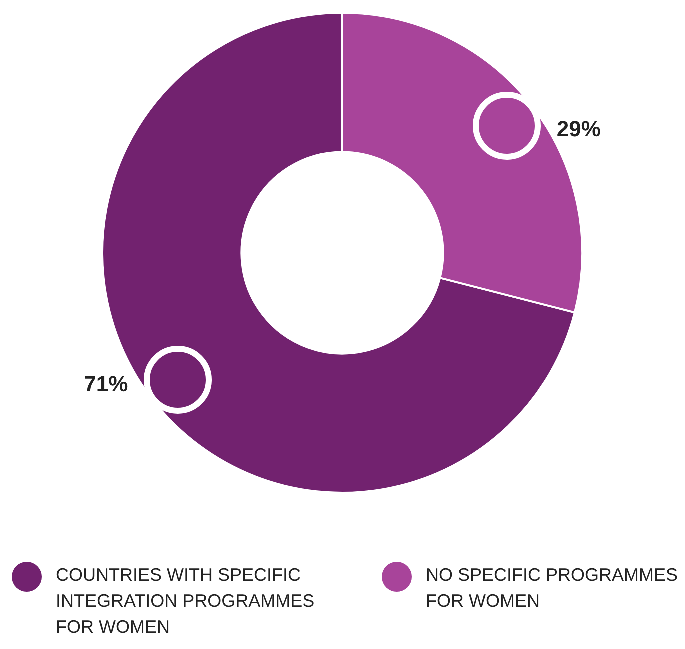 Image resolution: width=685 pixels, height=649 pixels. I want to click on legend-label: NO SPECIFIC PROGRAMMES FOR WOMEN, so click(553, 588).